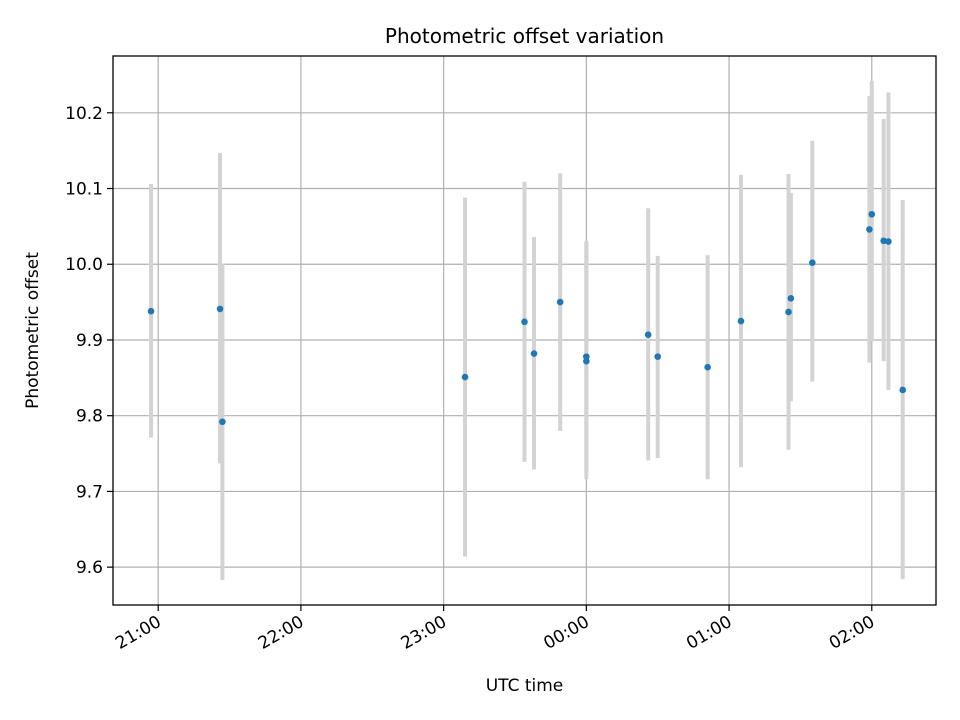 Image resolution: width=960 pixels, height=720 pixels. I want to click on x-tick-label: 21:00, so click(138, 633).